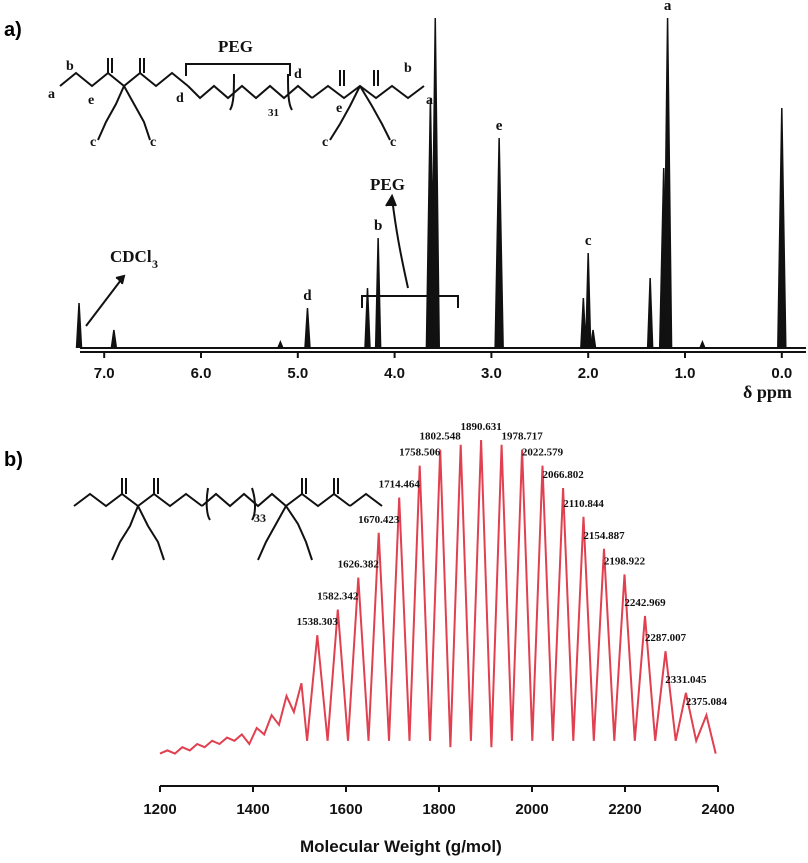 The image size is (808, 863). I want to click on ms-peak-label: 2242.969, so click(645, 603).